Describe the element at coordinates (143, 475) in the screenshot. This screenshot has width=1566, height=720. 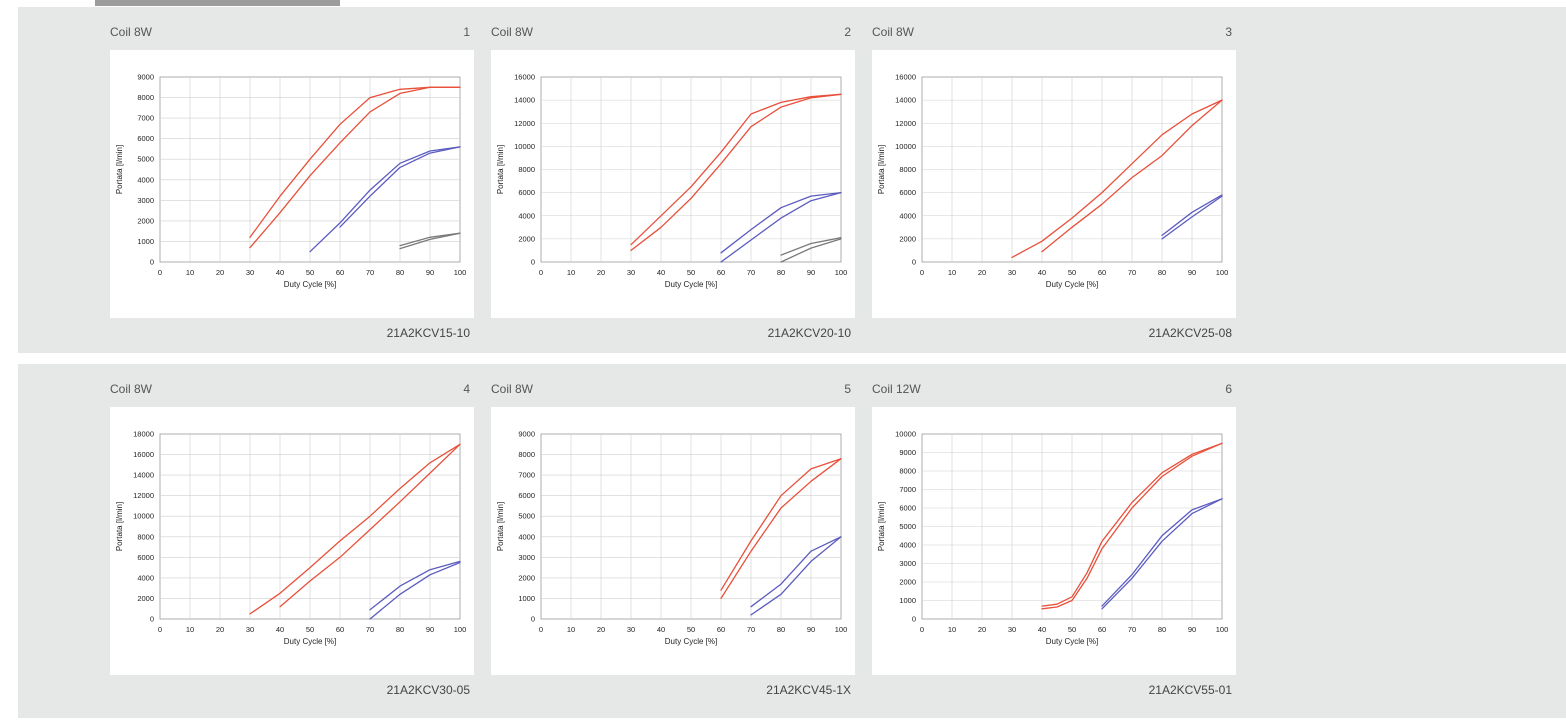
I see `y-tick-label: 14000` at that location.